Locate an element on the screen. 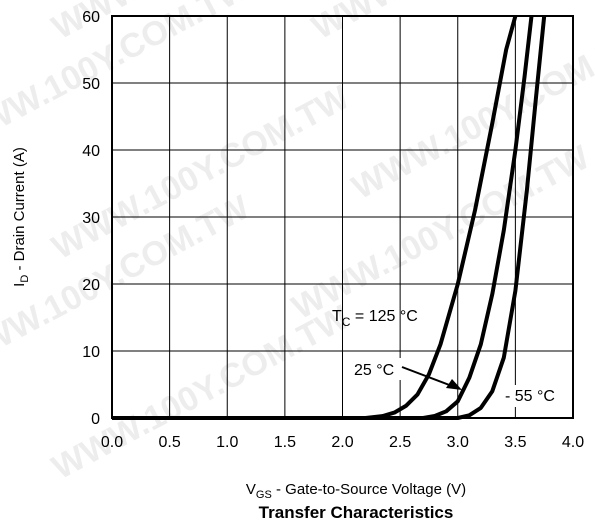  x-tick-label: 2.0 is located at coordinates (342, 442).